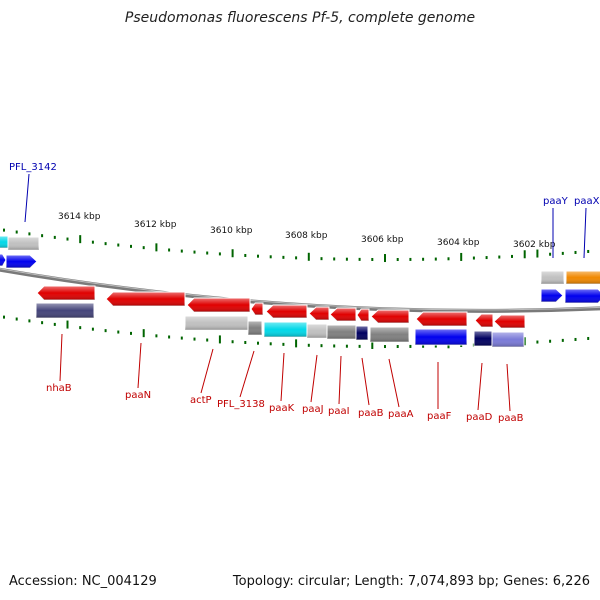 The image size is (600, 600). I want to click on leader-pfl3138, so click(247, 374).